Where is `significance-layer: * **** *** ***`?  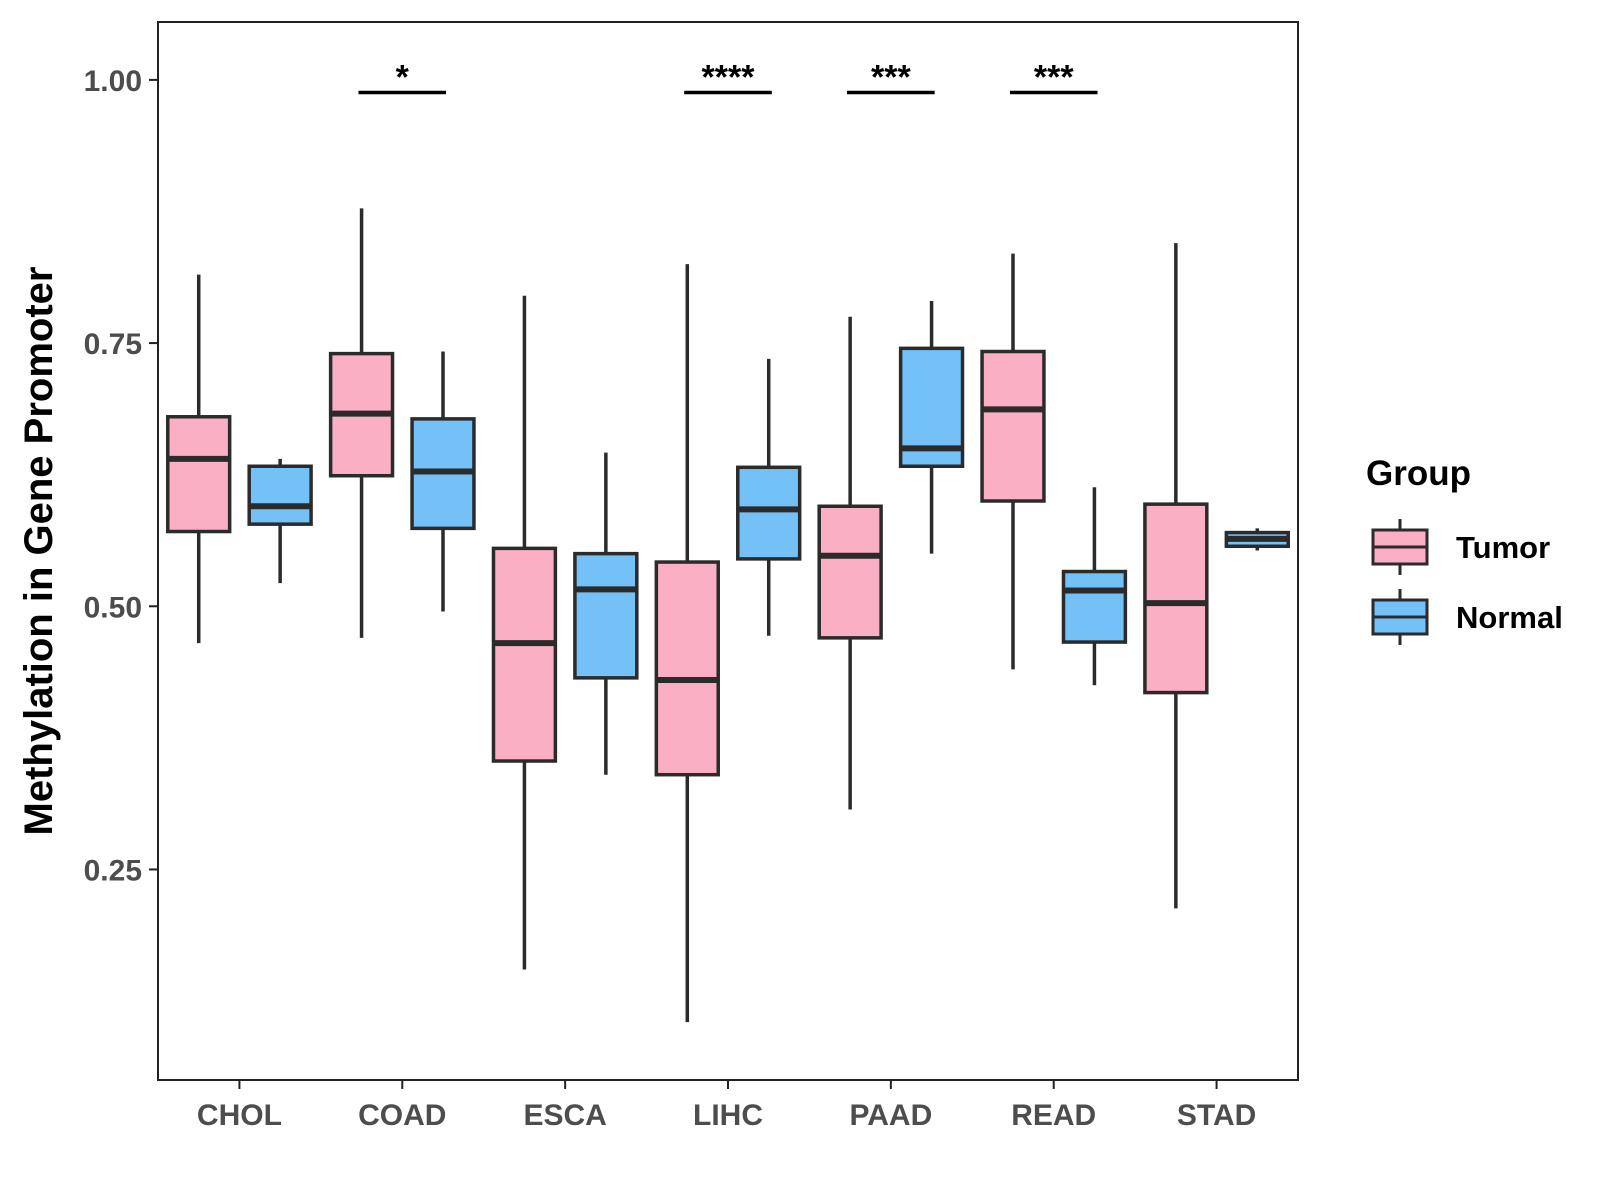
significance-layer: * **** *** *** is located at coordinates (728, 78).